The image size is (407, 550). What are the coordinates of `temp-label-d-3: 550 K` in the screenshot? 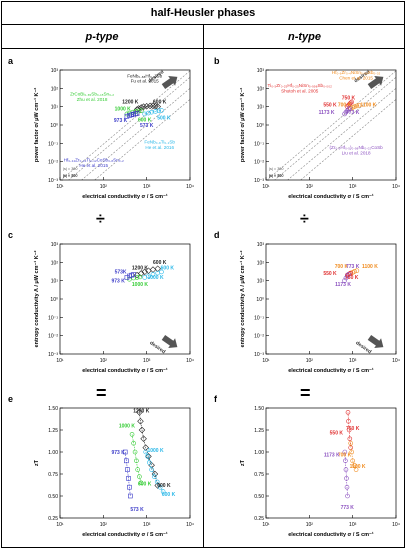 It's located at (330, 274).